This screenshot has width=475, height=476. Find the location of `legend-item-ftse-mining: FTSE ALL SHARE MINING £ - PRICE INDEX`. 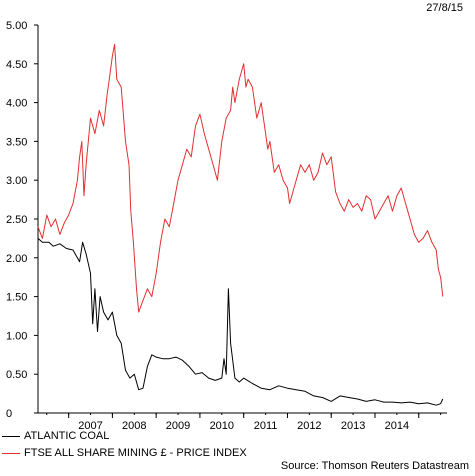

legend-item-ftse-mining: FTSE ALL SHARE MINING £ - PRICE INDEX is located at coordinates (124, 453).